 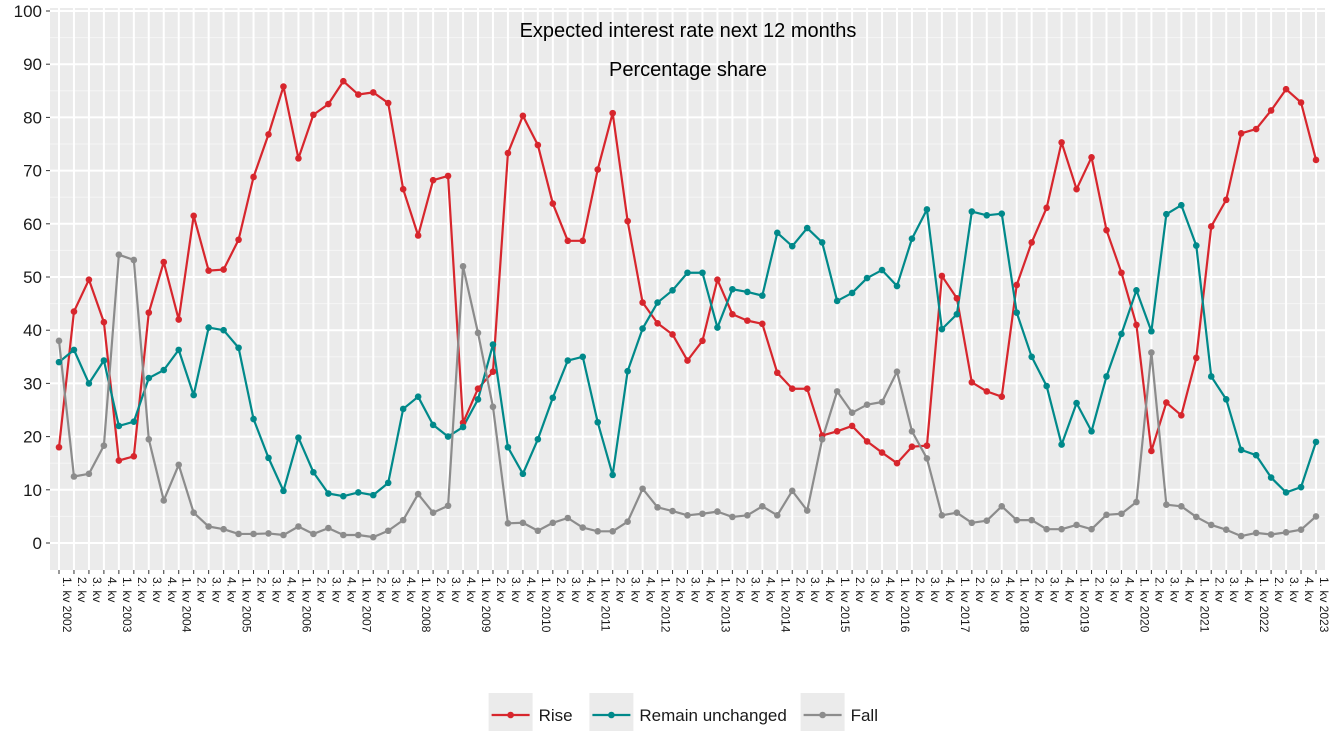 What do you see at coordinates (546, 605) in the screenshot?
I see `x-tick-label: 1. kv 2010` at bounding box center [546, 605].